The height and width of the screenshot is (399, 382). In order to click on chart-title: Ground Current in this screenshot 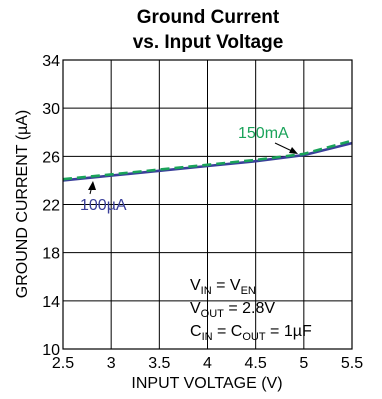, I will do `click(208, 17)`.